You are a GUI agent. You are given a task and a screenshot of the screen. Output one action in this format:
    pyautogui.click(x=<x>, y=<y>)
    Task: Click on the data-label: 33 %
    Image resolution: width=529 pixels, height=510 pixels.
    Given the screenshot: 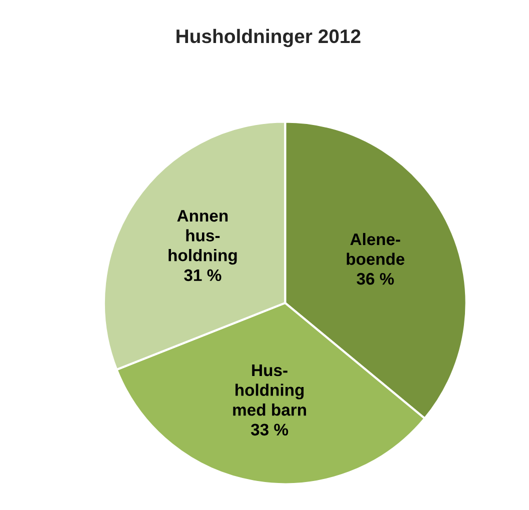 What is the action you would take?
    pyautogui.click(x=269, y=430)
    